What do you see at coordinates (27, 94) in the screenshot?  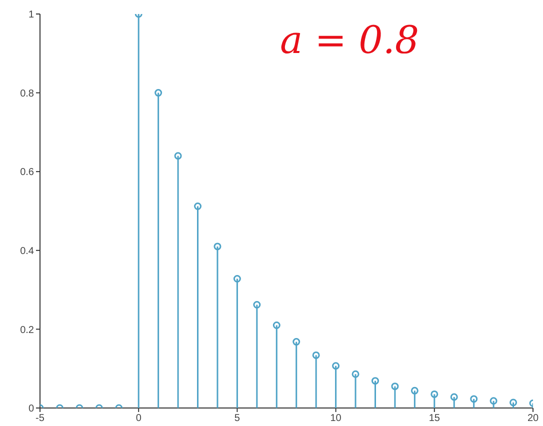 I see `y-tick-label: 0.8` at bounding box center [27, 94].